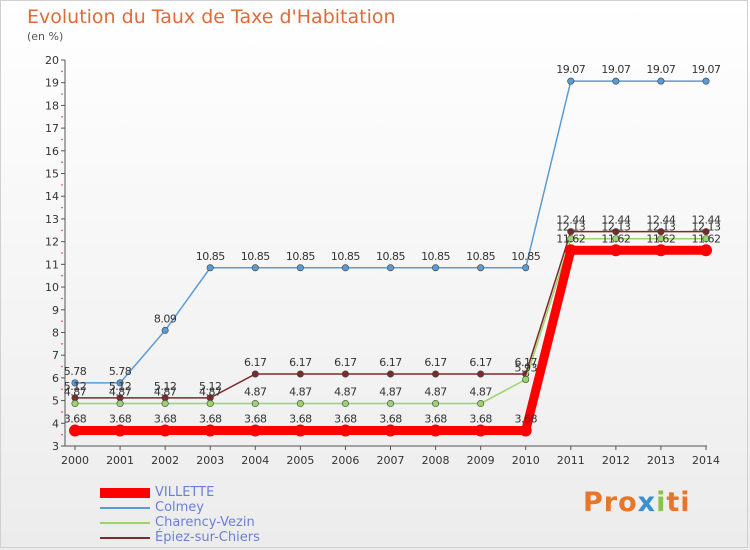 This screenshot has width=750, height=550. What do you see at coordinates (637, 502) in the screenshot?
I see `brand-logo: Proxiti` at bounding box center [637, 502].